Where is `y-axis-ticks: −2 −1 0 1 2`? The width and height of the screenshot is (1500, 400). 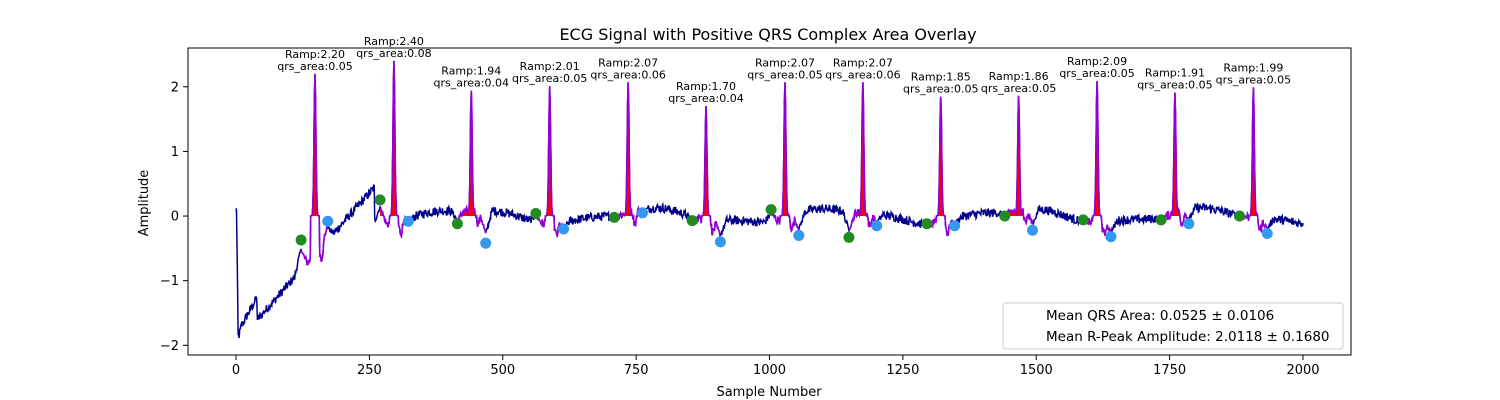 y-axis-ticks: −2 −1 0 1 2 is located at coordinates (174, 217).